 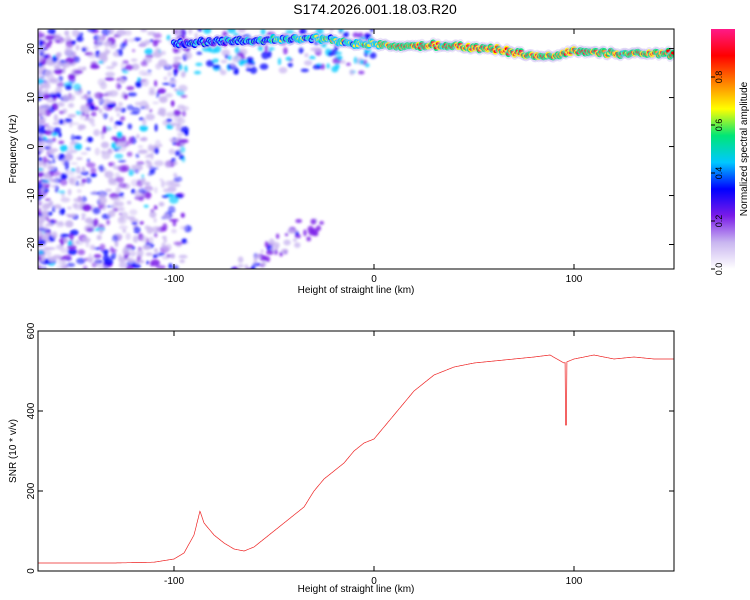 What do you see at coordinates (574, 459) in the screenshot?
I see `x-tick: 100` at bounding box center [574, 459].